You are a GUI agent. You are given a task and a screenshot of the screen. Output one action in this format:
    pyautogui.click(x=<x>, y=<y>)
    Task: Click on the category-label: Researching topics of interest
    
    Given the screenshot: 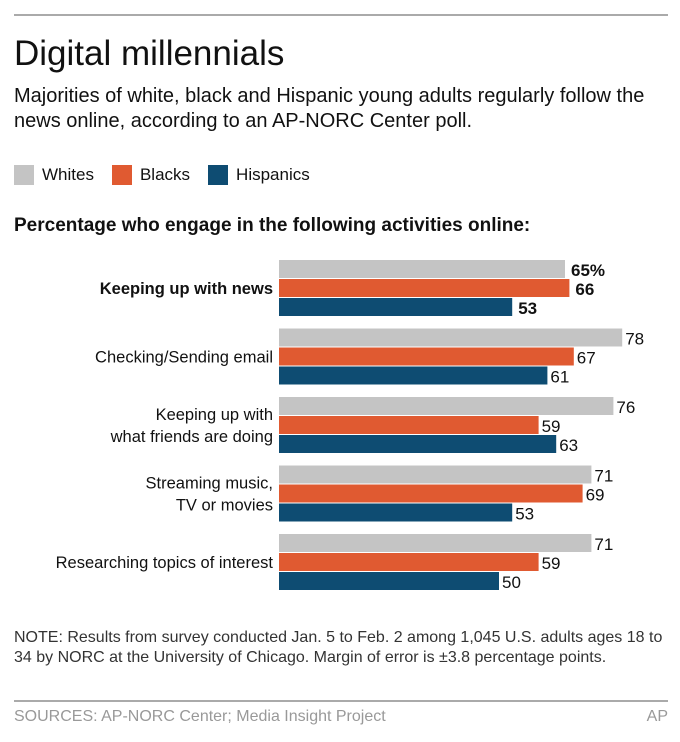 What is the action you would take?
    pyautogui.click(x=165, y=563)
    